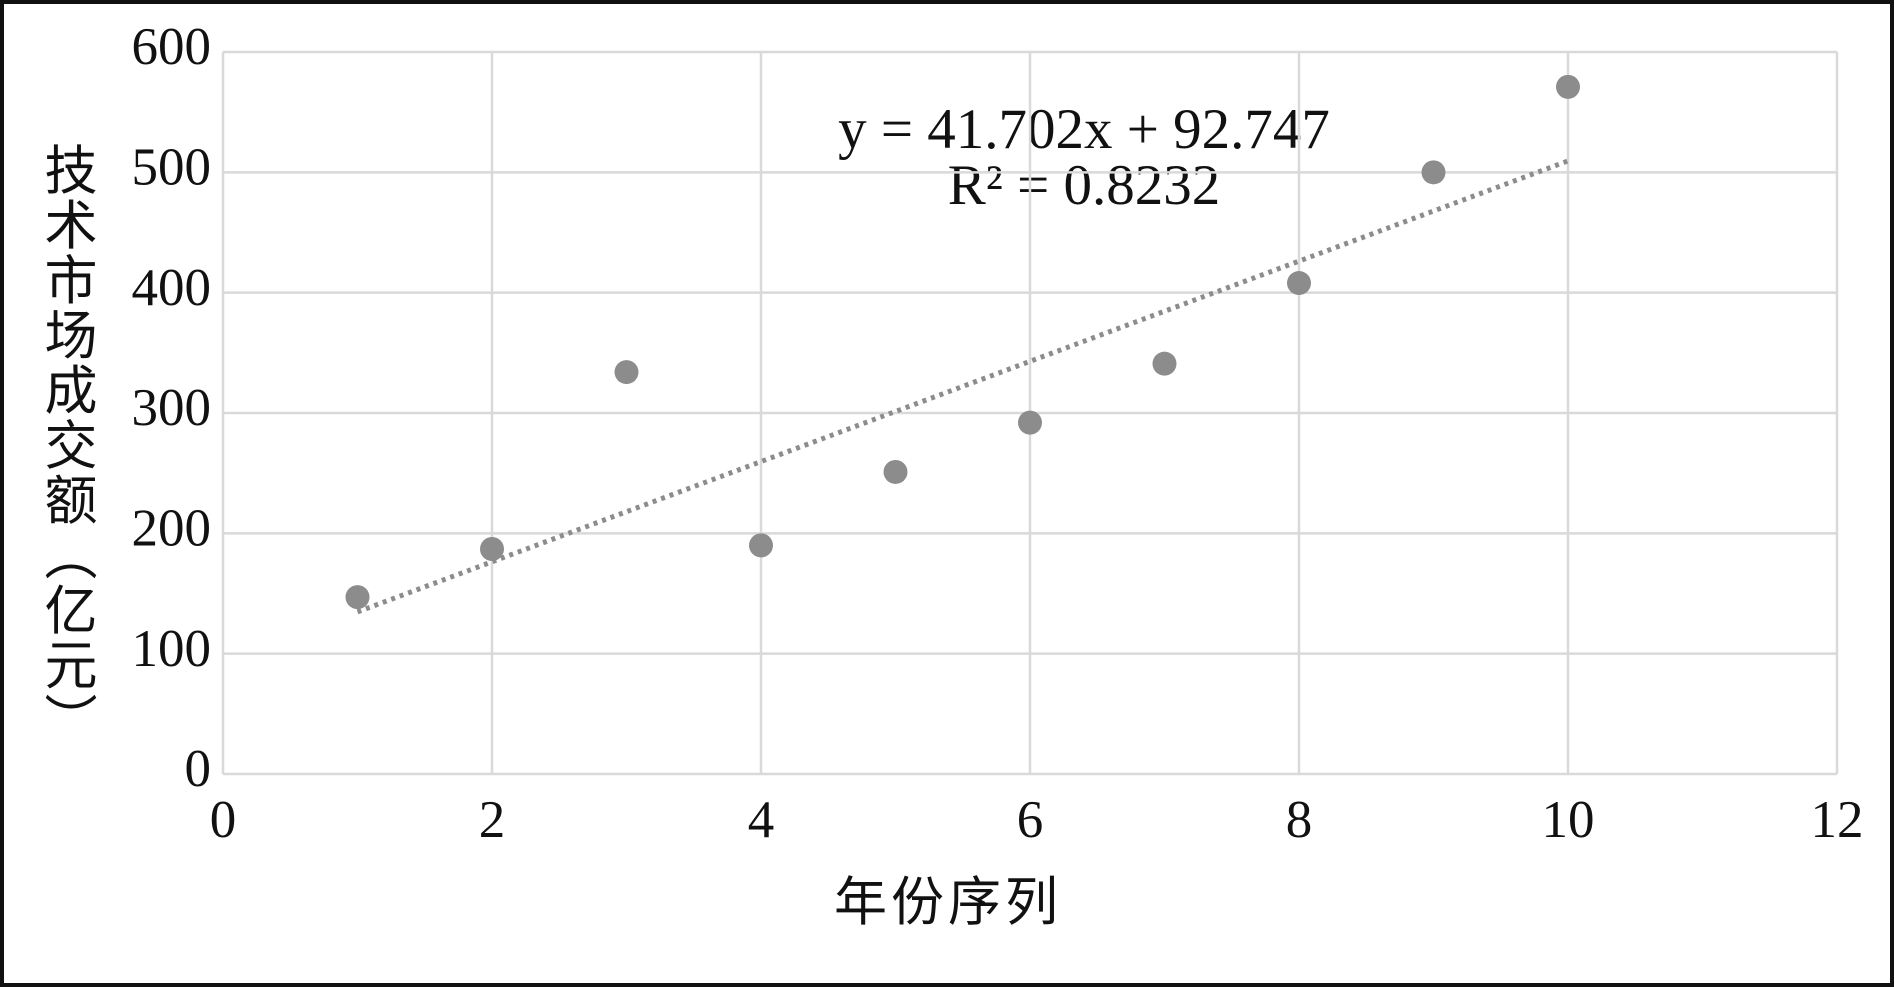 This screenshot has height=987, width=1894. I want to click on x-tick-label: 8, so click(1299, 820).